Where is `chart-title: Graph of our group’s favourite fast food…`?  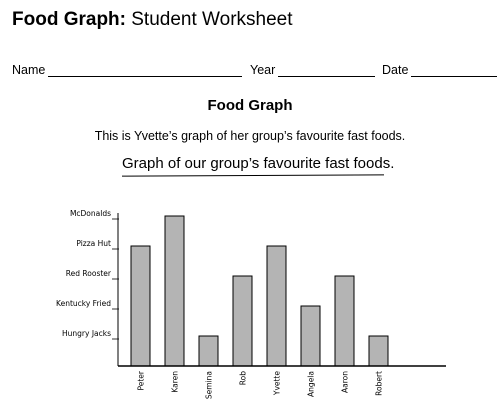
chart-title: Graph of our group’s favourite fast food… is located at coordinates (258, 163).